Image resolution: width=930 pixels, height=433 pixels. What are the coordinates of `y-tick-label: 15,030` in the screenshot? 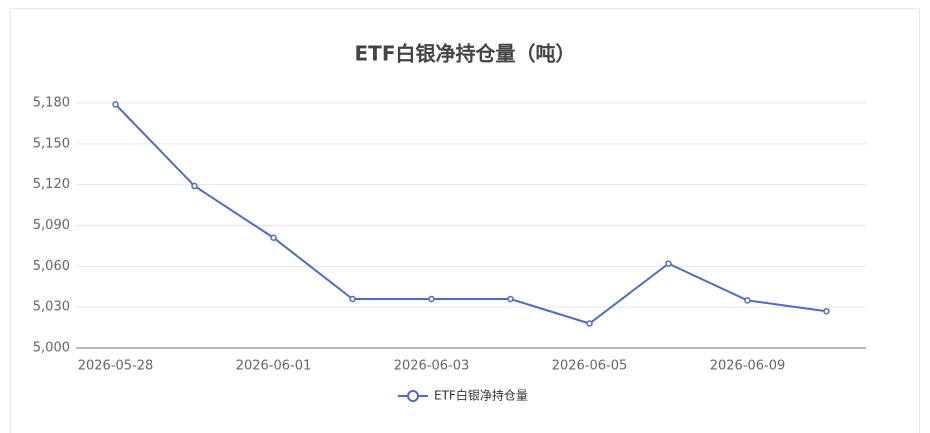 It's located at (48, 307).